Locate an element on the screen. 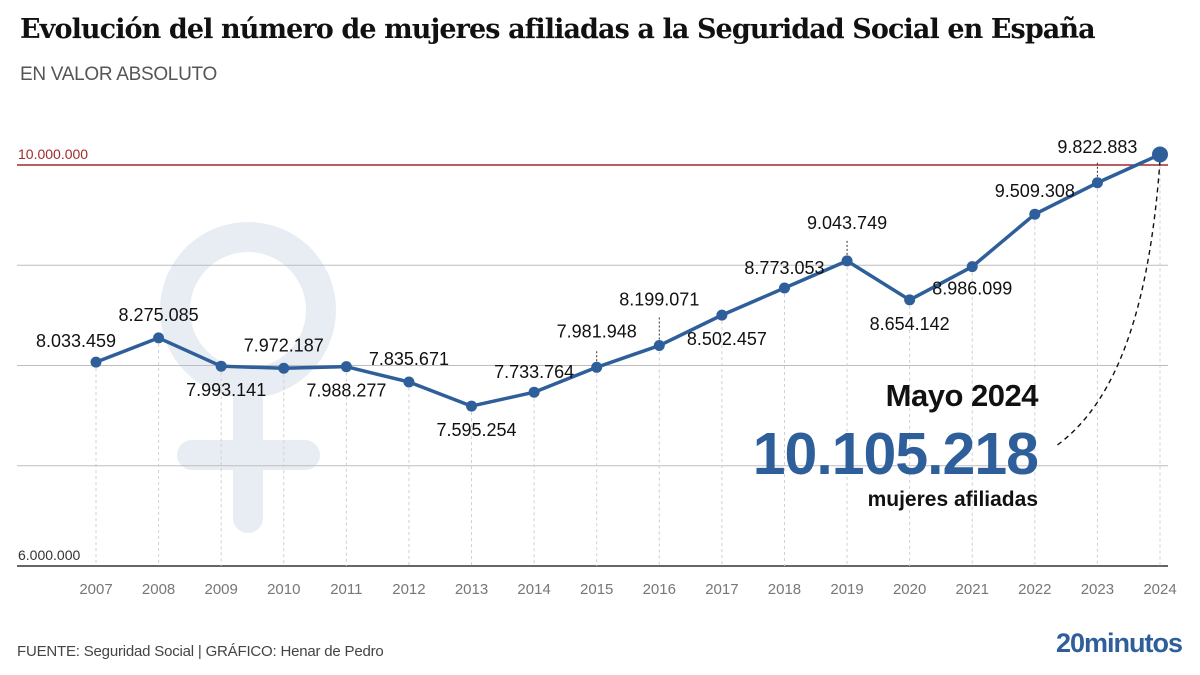 The height and width of the screenshot is (675, 1200). data-label: 7.733.764 is located at coordinates (534, 372).